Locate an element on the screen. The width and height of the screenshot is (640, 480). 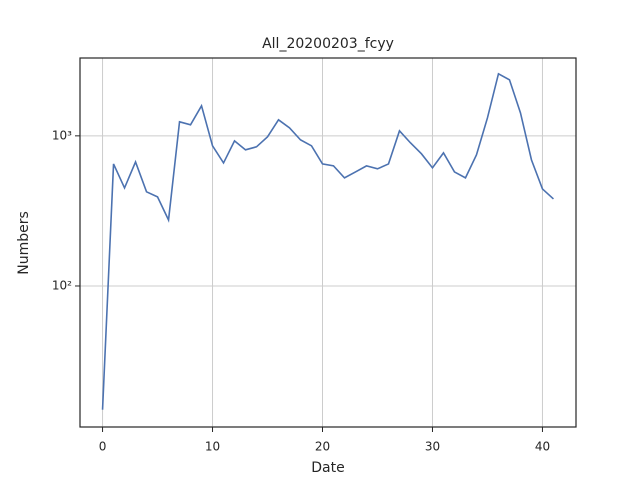
y-tick-label: 10² is located at coordinates (62, 285).